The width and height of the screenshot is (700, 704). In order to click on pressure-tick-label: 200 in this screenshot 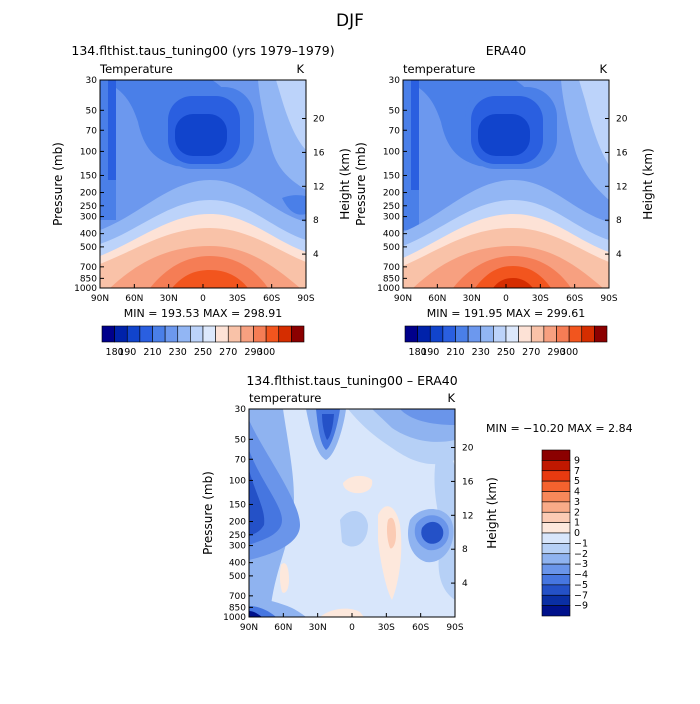, I will do `click(237, 523)`.